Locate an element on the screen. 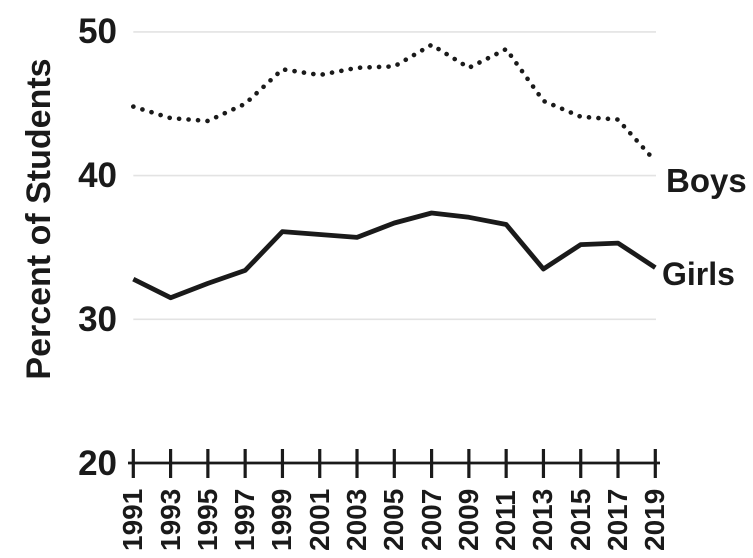  series-label-boys: Boys is located at coordinates (706, 180).